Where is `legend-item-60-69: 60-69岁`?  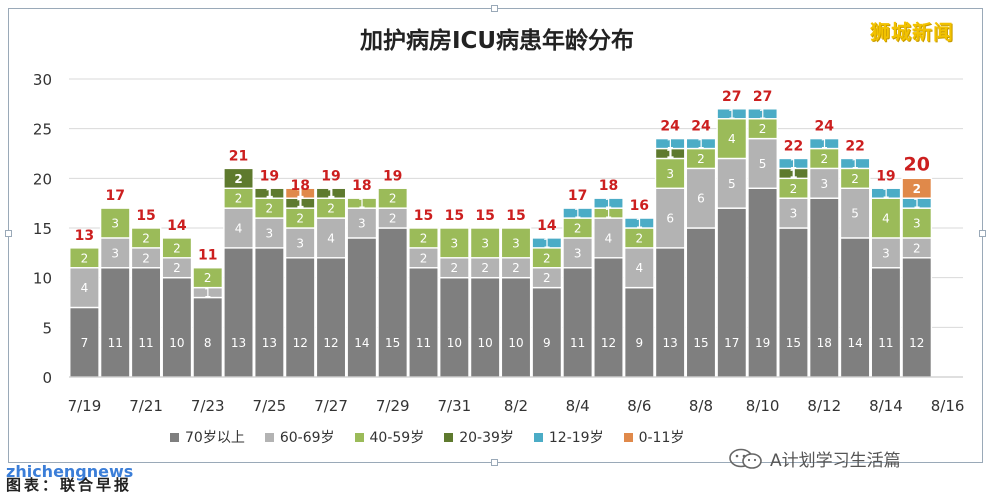 legend-item-60-69: 60-69岁 is located at coordinates (299, 437).